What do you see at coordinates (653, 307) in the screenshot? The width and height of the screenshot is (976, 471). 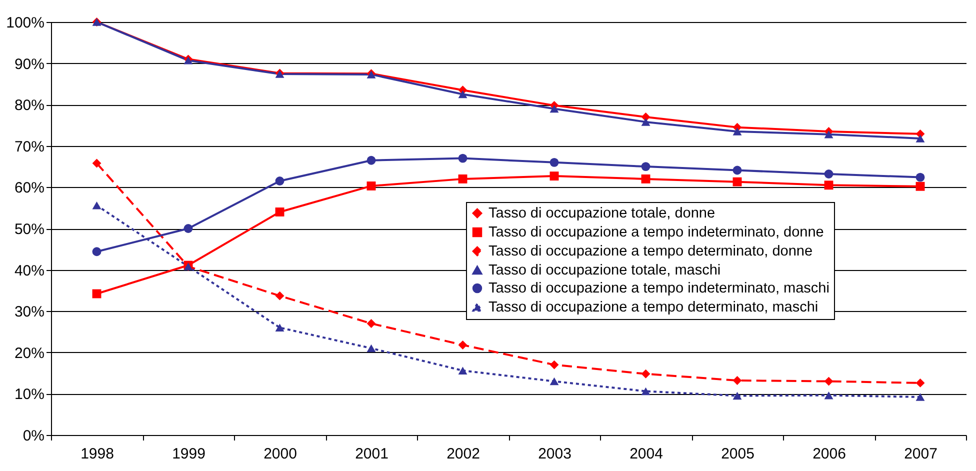 I see `legend-label: Tasso di occupazione a tempo determinato, maschi` at bounding box center [653, 307].